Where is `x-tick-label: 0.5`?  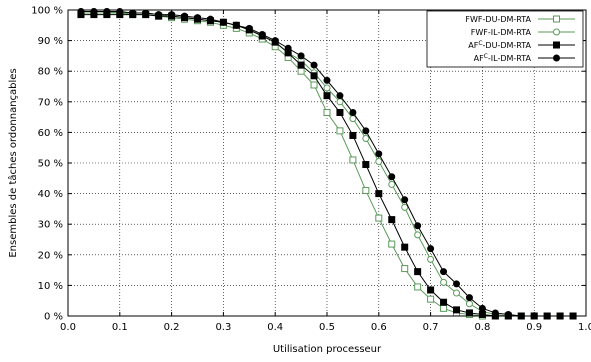
x-tick-label: 0.5 is located at coordinates (327, 327).